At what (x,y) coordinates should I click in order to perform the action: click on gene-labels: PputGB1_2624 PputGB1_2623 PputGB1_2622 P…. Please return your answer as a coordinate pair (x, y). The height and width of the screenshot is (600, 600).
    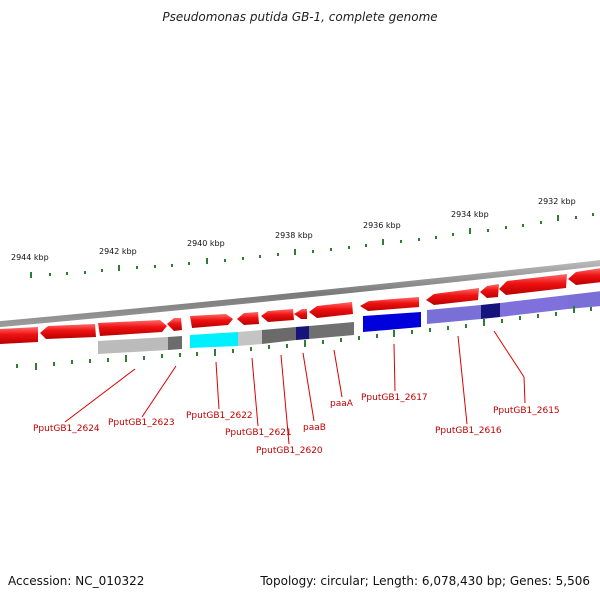
    Looking at the image, I should click on (296, 424).